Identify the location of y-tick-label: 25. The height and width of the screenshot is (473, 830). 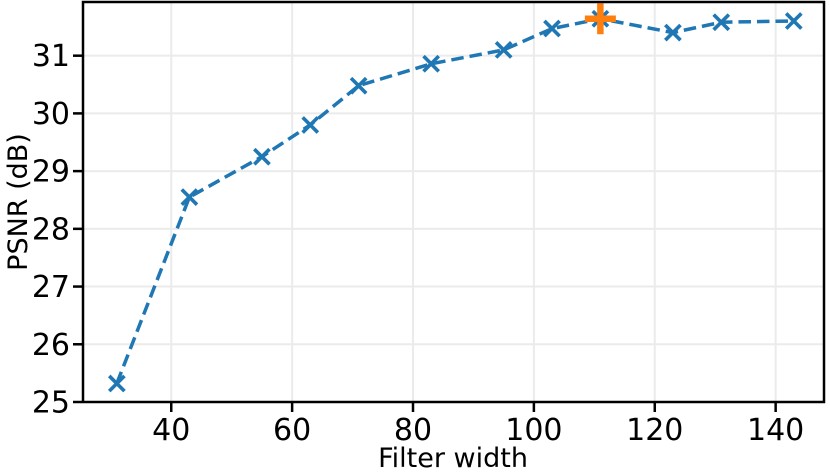
(51, 403).